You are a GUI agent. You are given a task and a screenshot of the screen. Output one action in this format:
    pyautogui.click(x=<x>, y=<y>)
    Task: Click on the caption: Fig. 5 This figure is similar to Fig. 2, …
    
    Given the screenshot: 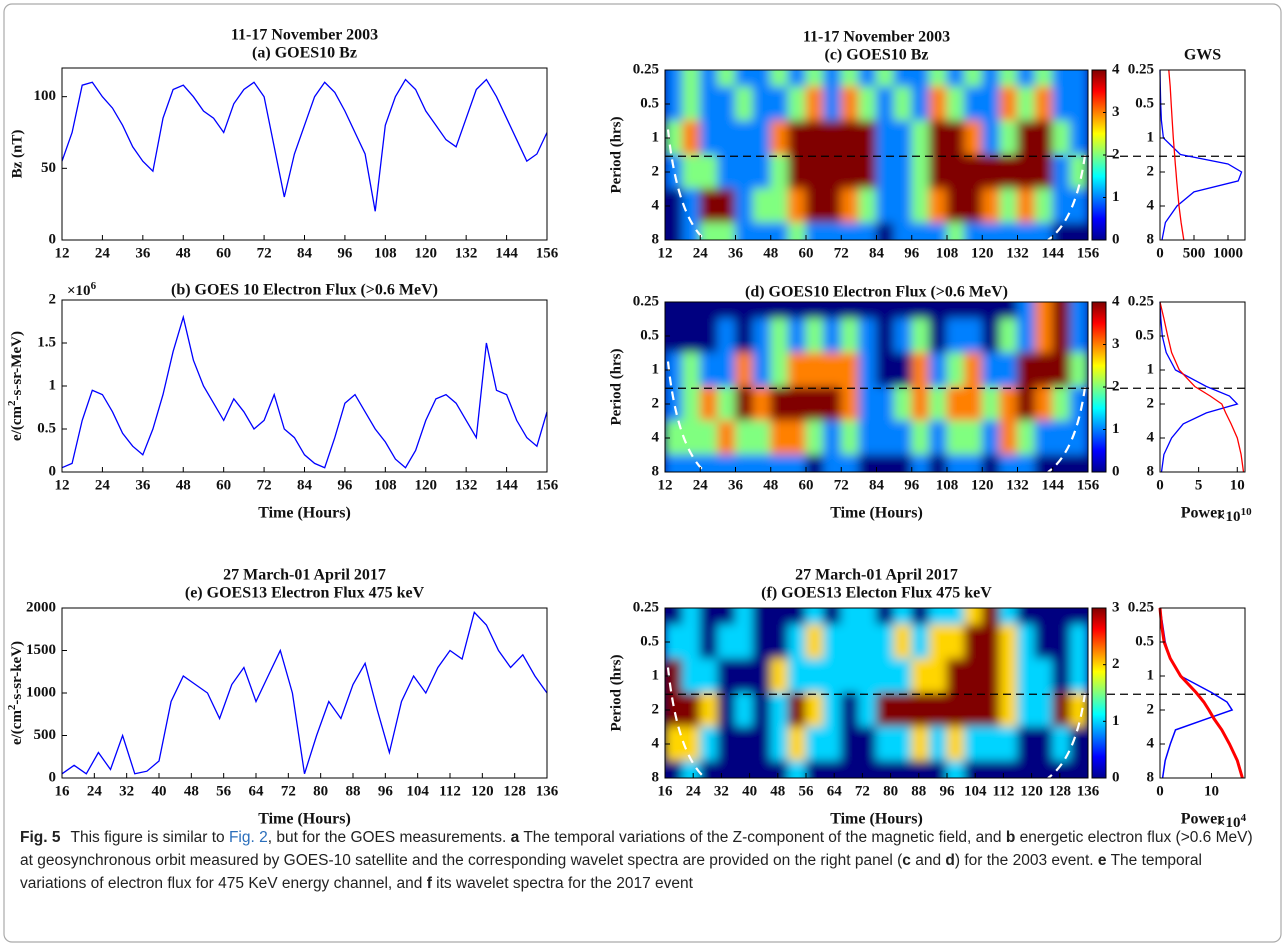 What is the action you would take?
    pyautogui.click(x=642, y=860)
    